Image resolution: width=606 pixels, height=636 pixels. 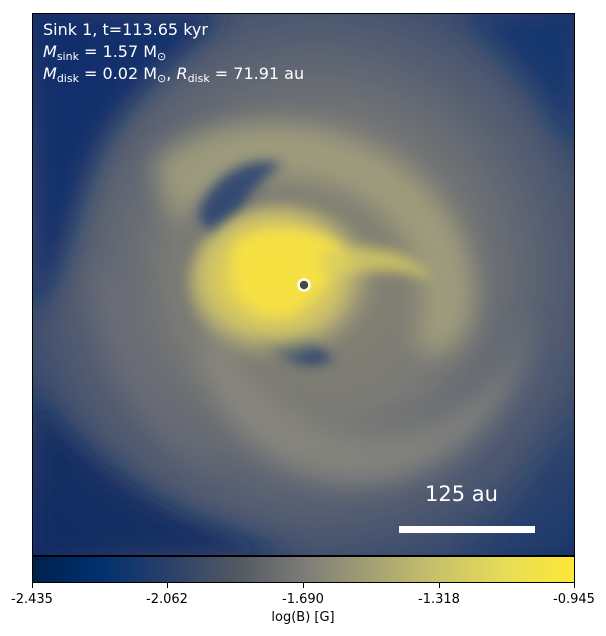 I want to click on colorbar-label: log(B) [G], so click(x=303, y=617).